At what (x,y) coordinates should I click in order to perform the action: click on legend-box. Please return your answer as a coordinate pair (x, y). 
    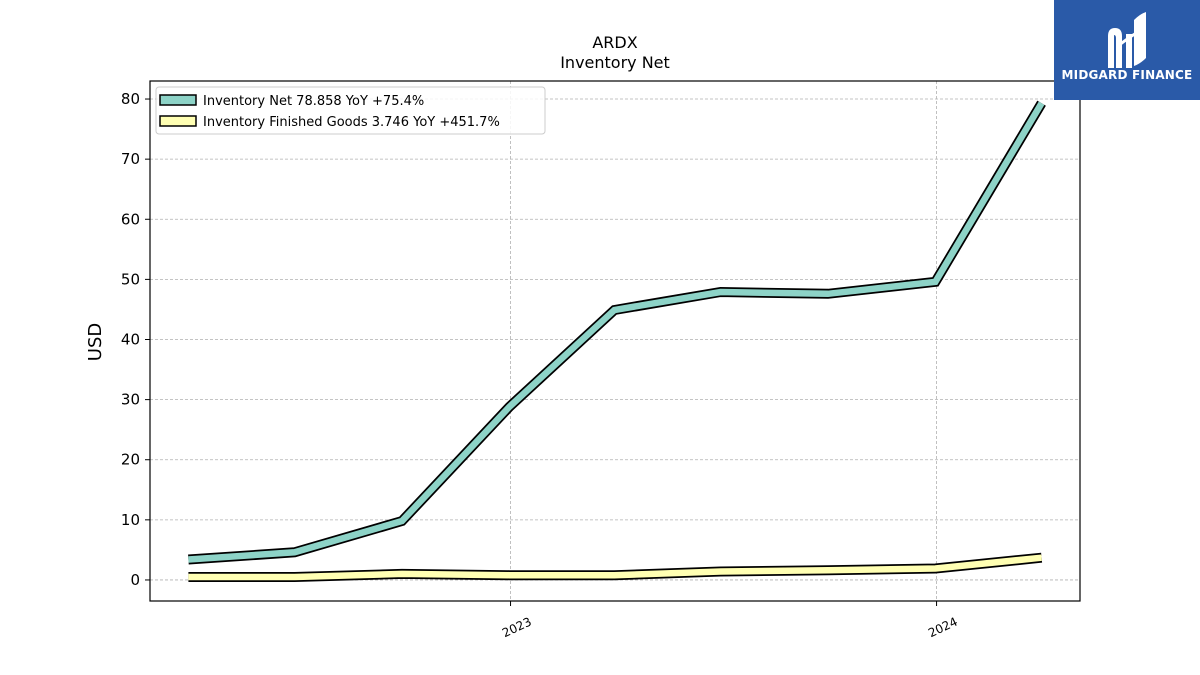
    Looking at the image, I should click on (350, 110).